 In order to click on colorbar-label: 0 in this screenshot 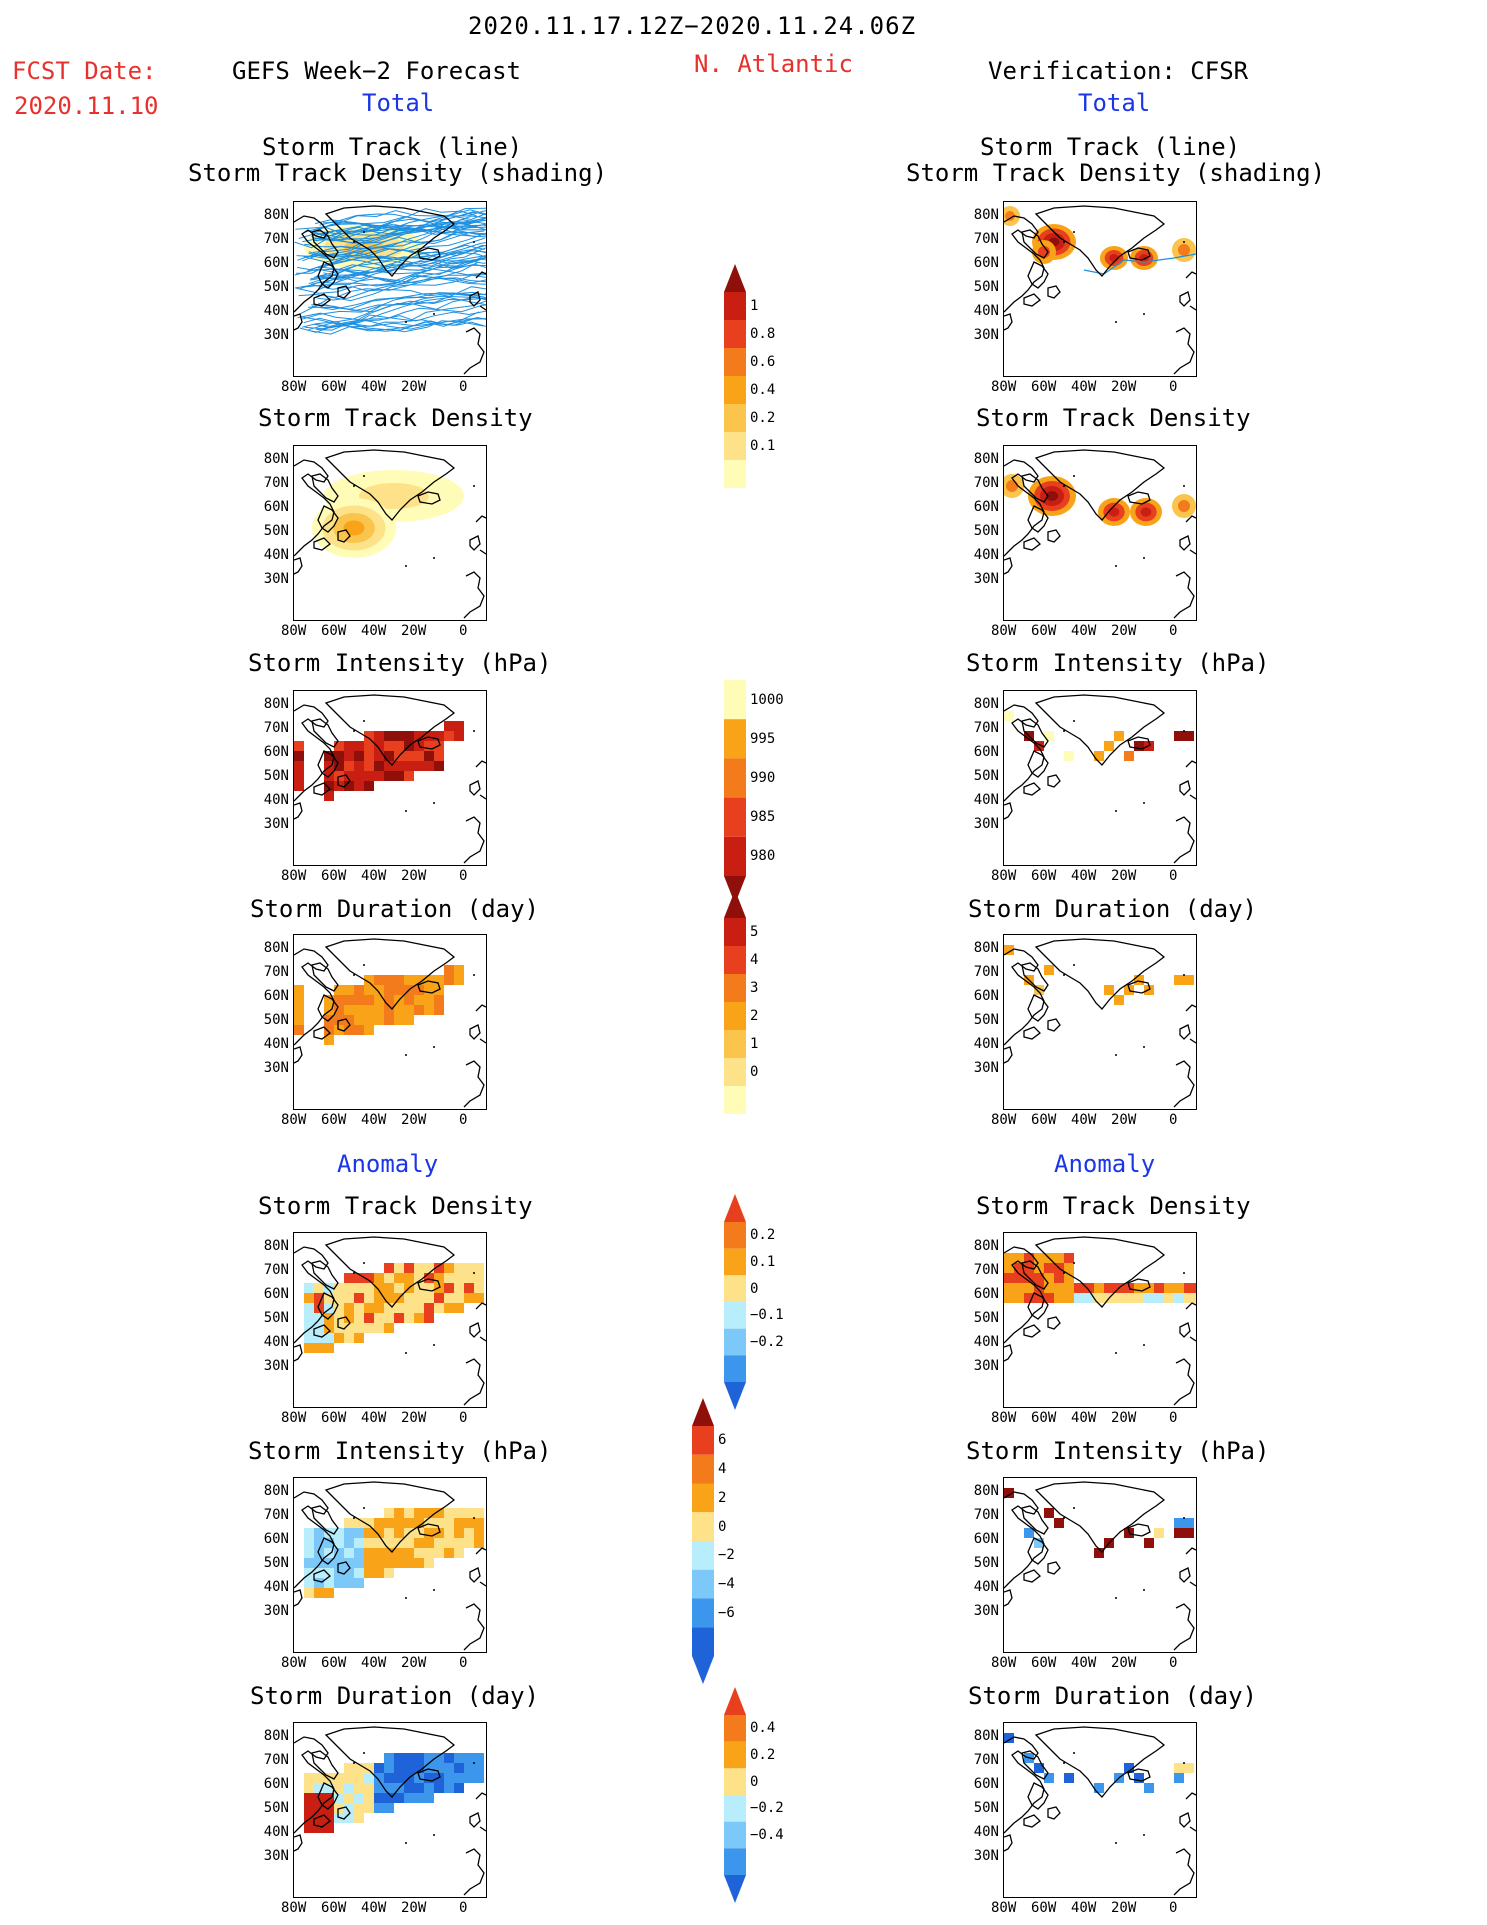, I will do `click(722, 1526)`.